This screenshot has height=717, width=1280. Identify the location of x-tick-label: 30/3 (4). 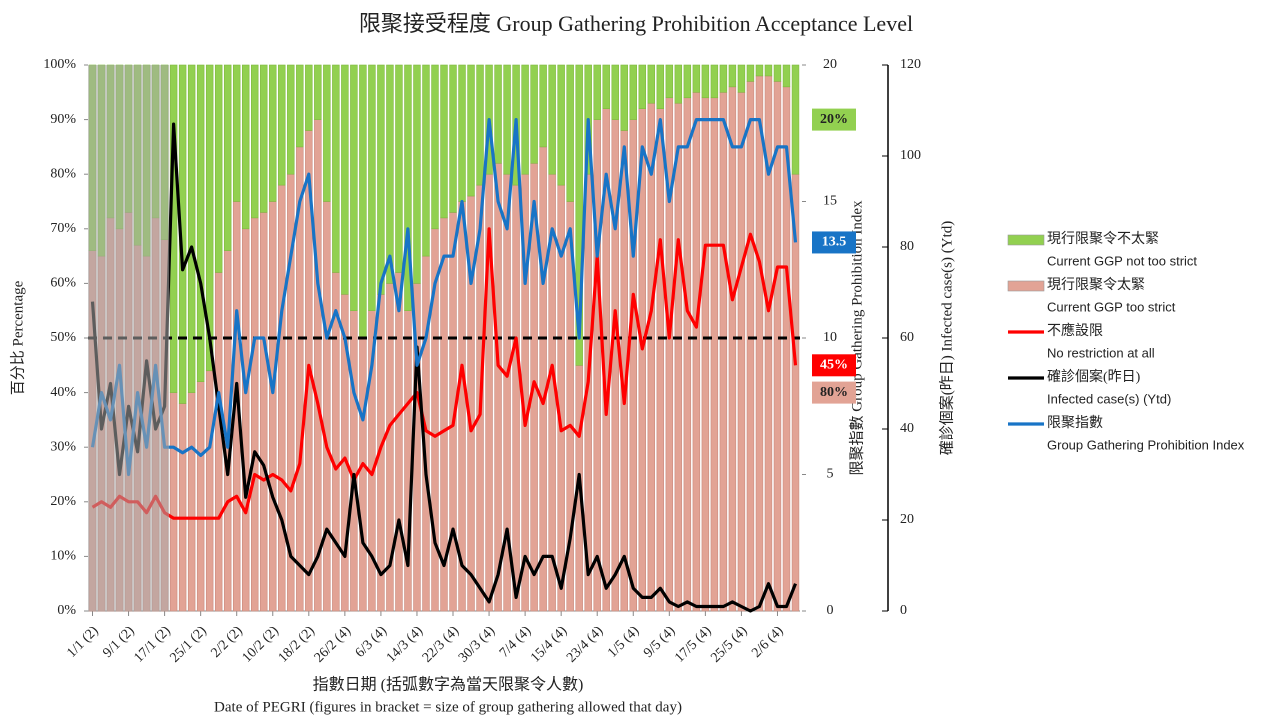
(477, 644).